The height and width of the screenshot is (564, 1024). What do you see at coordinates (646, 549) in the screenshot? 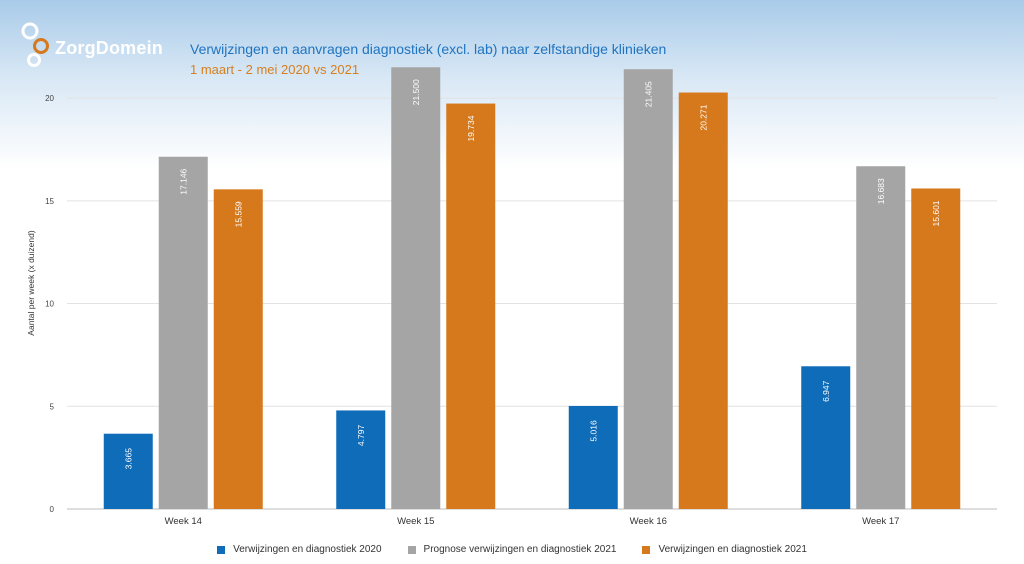
I see `legend-swatch-2021` at bounding box center [646, 549].